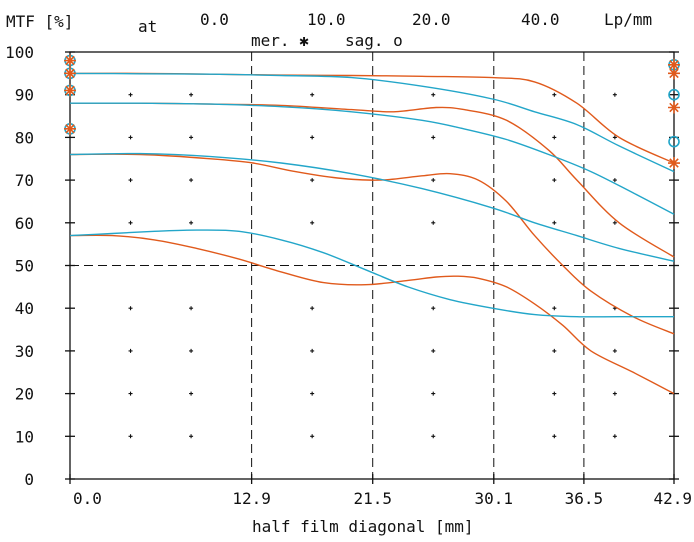 The image size is (694, 542). What do you see at coordinates (326, 19) in the screenshot?
I see `freq-label-1: 10.0` at bounding box center [326, 19].